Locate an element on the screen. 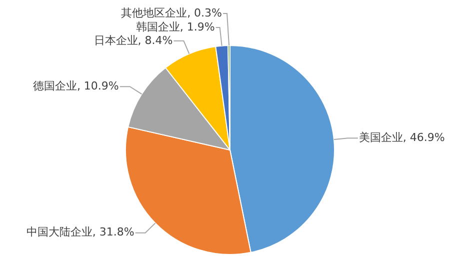  slice-label: 其他地区企业, 0.3% is located at coordinates (171, 13).